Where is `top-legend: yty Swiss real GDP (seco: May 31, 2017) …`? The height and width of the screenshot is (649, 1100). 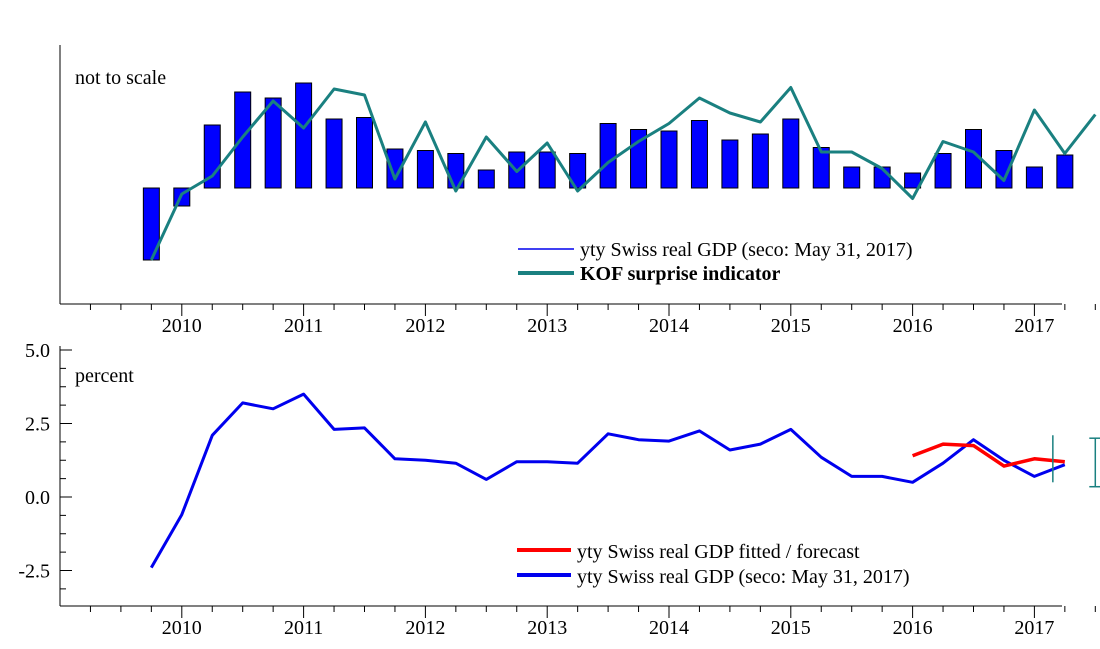
top-legend: yty Swiss real GDP (seco: May 31, 2017) … is located at coordinates (715, 262).